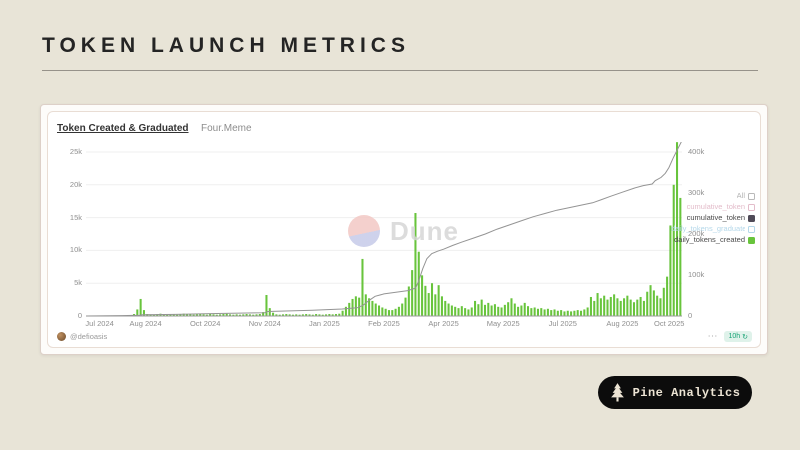  I want to click on left-axis-tick: 20k, so click(75, 184).